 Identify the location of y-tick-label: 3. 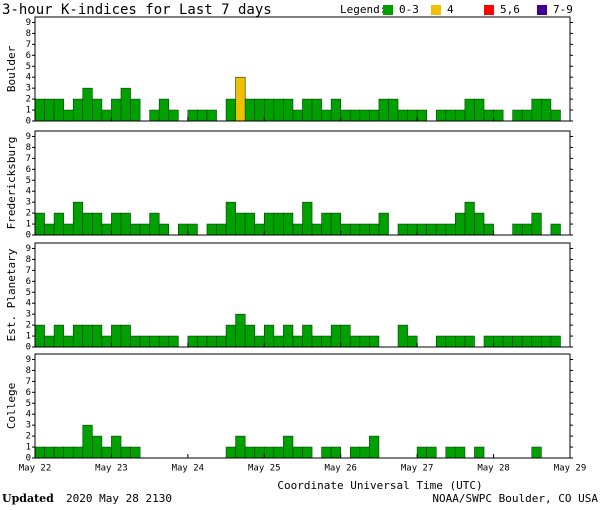
(28, 89).